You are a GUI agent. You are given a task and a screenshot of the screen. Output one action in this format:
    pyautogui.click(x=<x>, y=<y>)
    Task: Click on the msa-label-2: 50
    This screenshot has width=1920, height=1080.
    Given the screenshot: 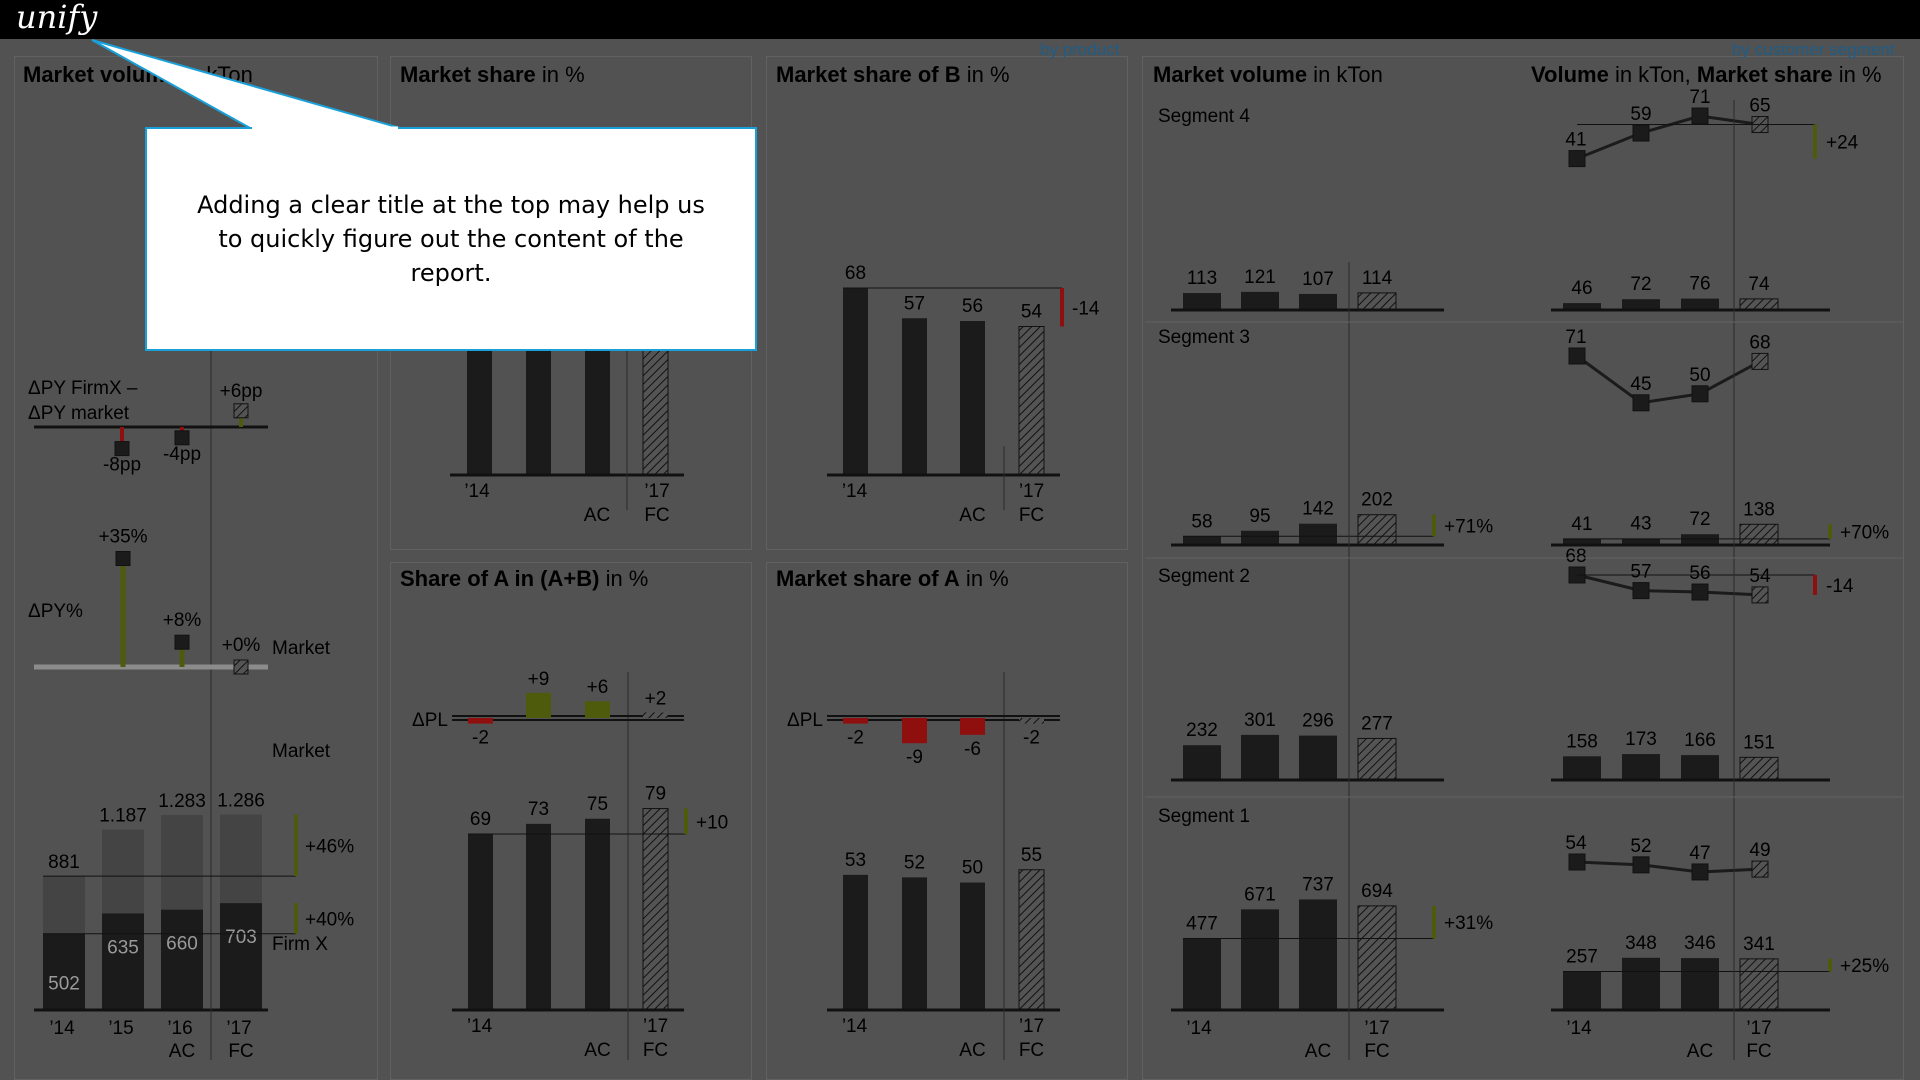 What is the action you would take?
    pyautogui.click(x=972, y=868)
    